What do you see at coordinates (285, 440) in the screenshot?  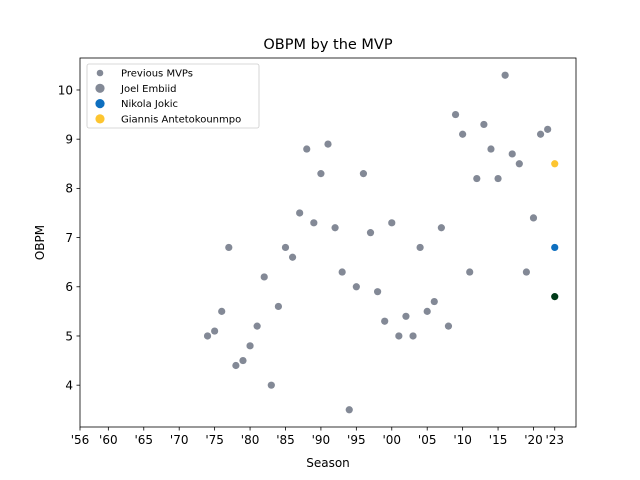 I see `x-tick-label: '85` at bounding box center [285, 440].